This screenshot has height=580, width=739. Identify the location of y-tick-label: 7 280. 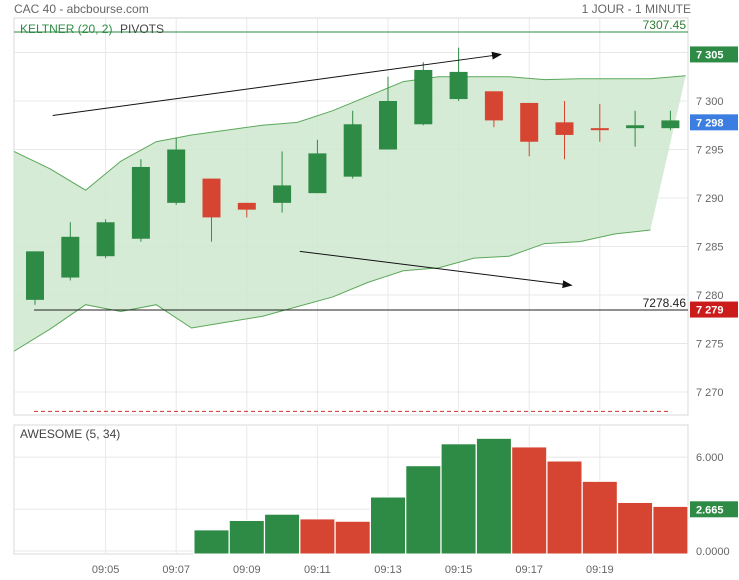
(710, 296).